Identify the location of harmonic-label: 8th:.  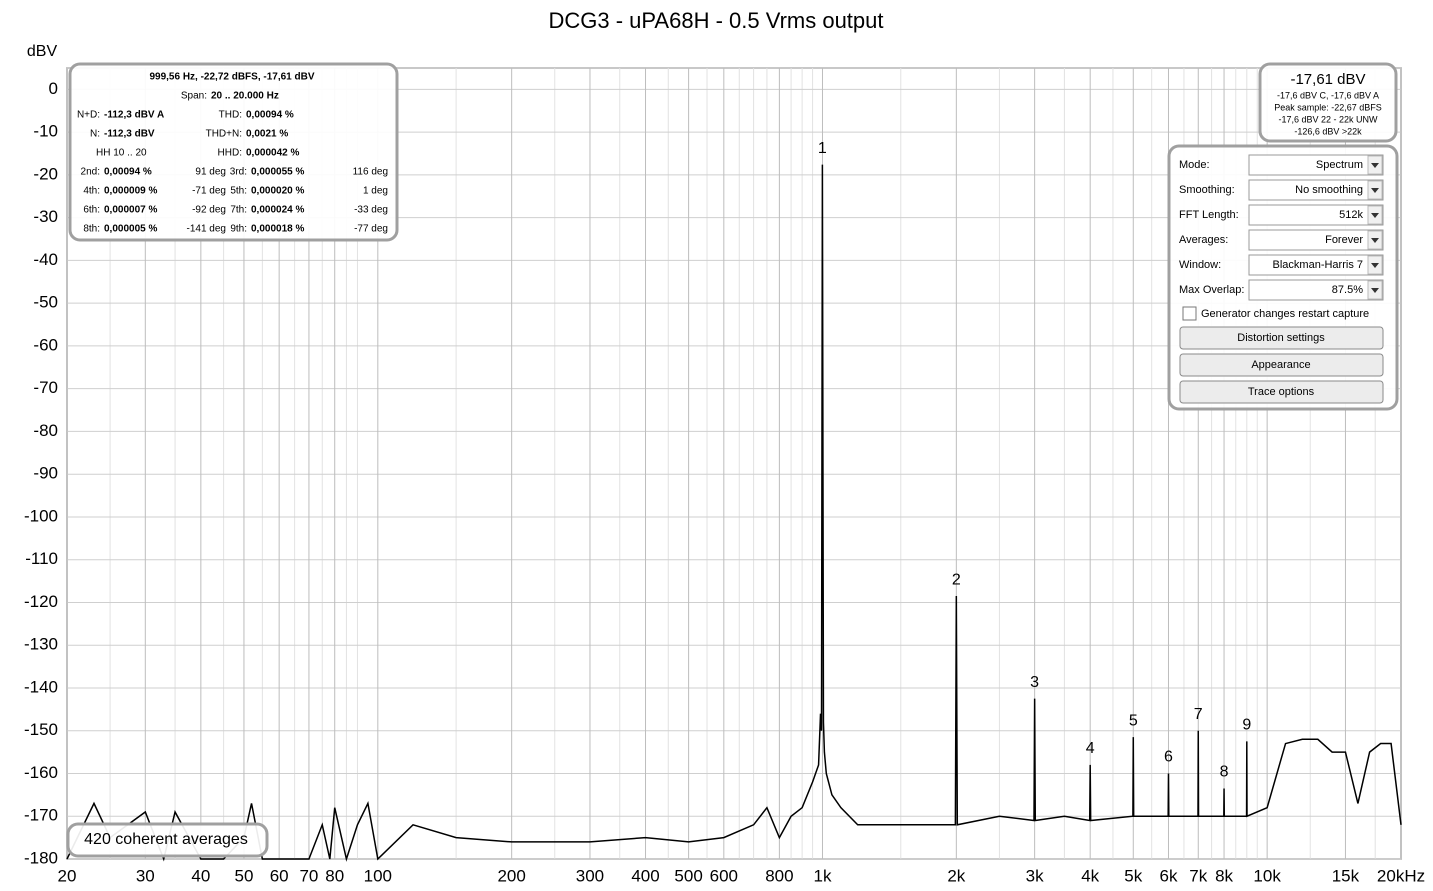
(91, 229).